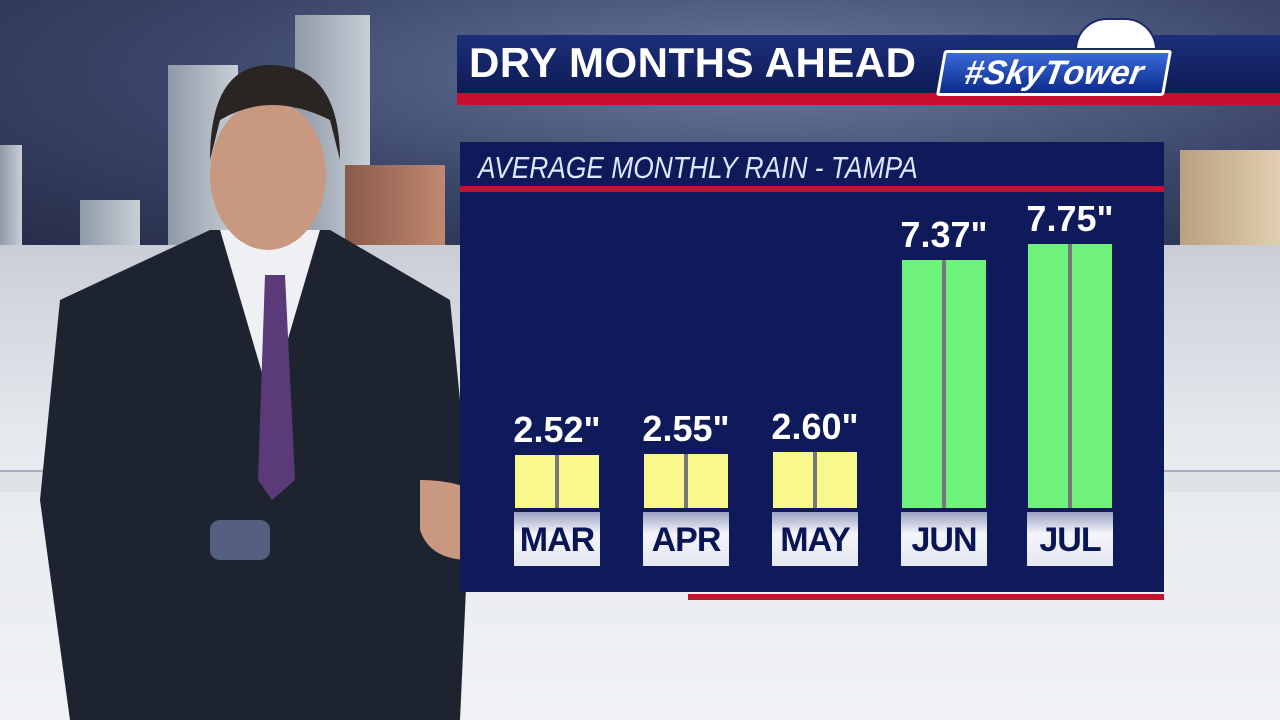 Image resolution: width=1280 pixels, height=720 pixels. Describe the element at coordinates (944, 539) in the screenshot. I see `month-label: JUN` at that location.